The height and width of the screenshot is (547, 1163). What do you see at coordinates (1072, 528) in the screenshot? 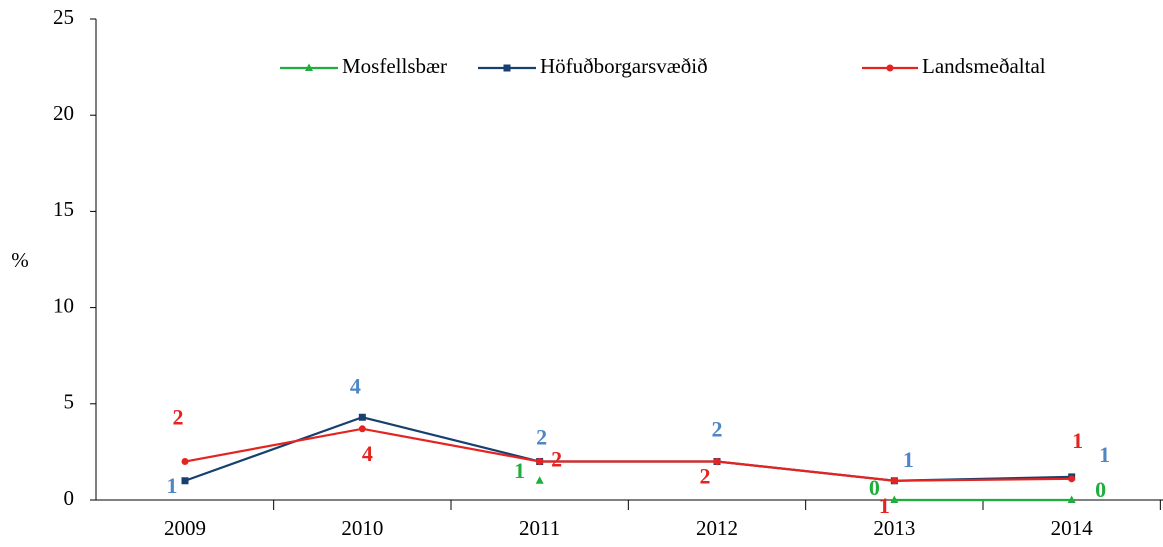
I see `x-tick-label: 2014` at bounding box center [1072, 528].